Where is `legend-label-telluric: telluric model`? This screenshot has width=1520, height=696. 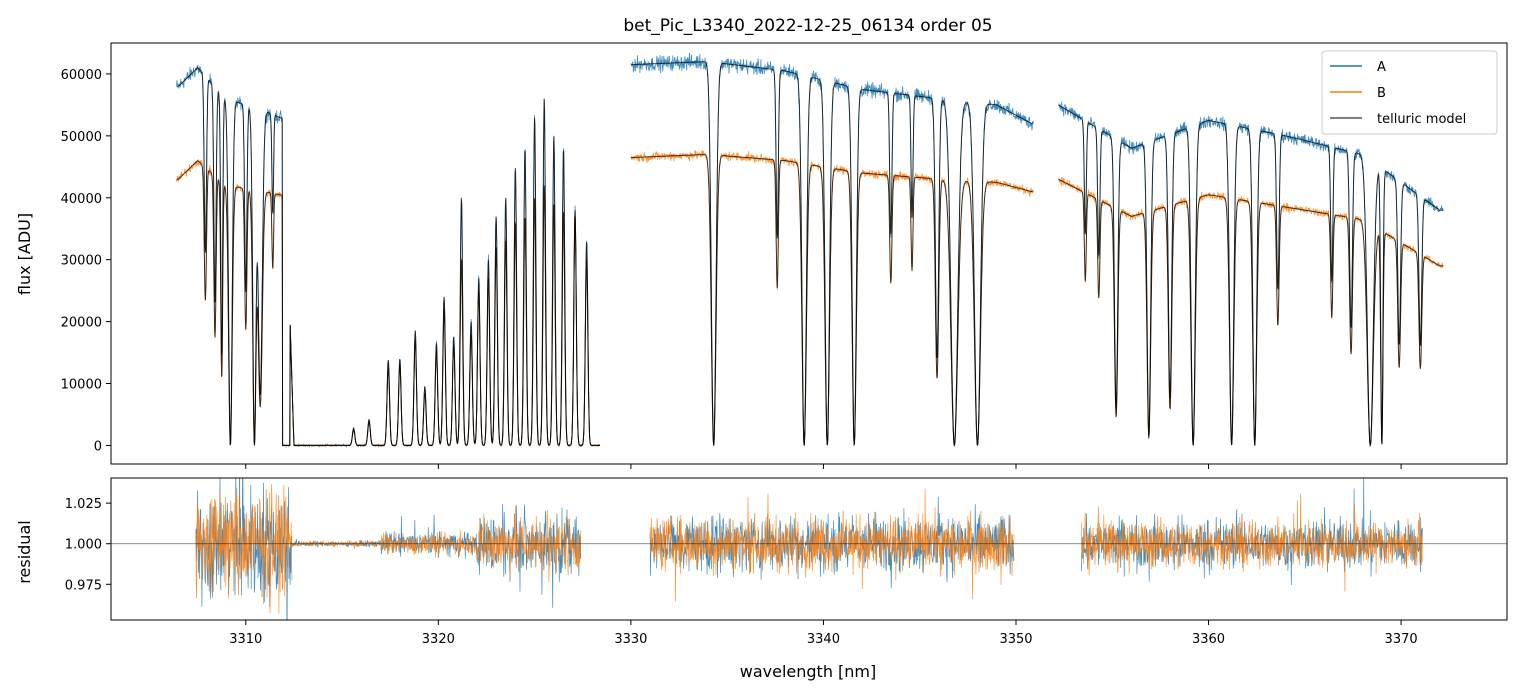 legend-label-telluric: telluric model is located at coordinates (1421, 119).